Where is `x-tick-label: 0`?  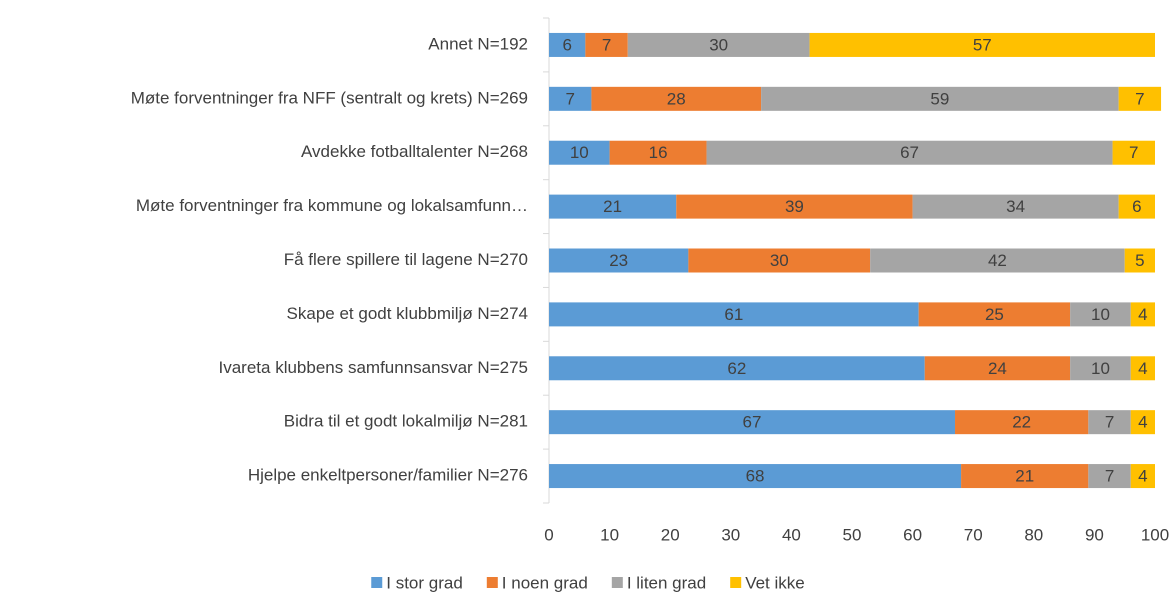 x-tick-label: 0 is located at coordinates (548, 534).